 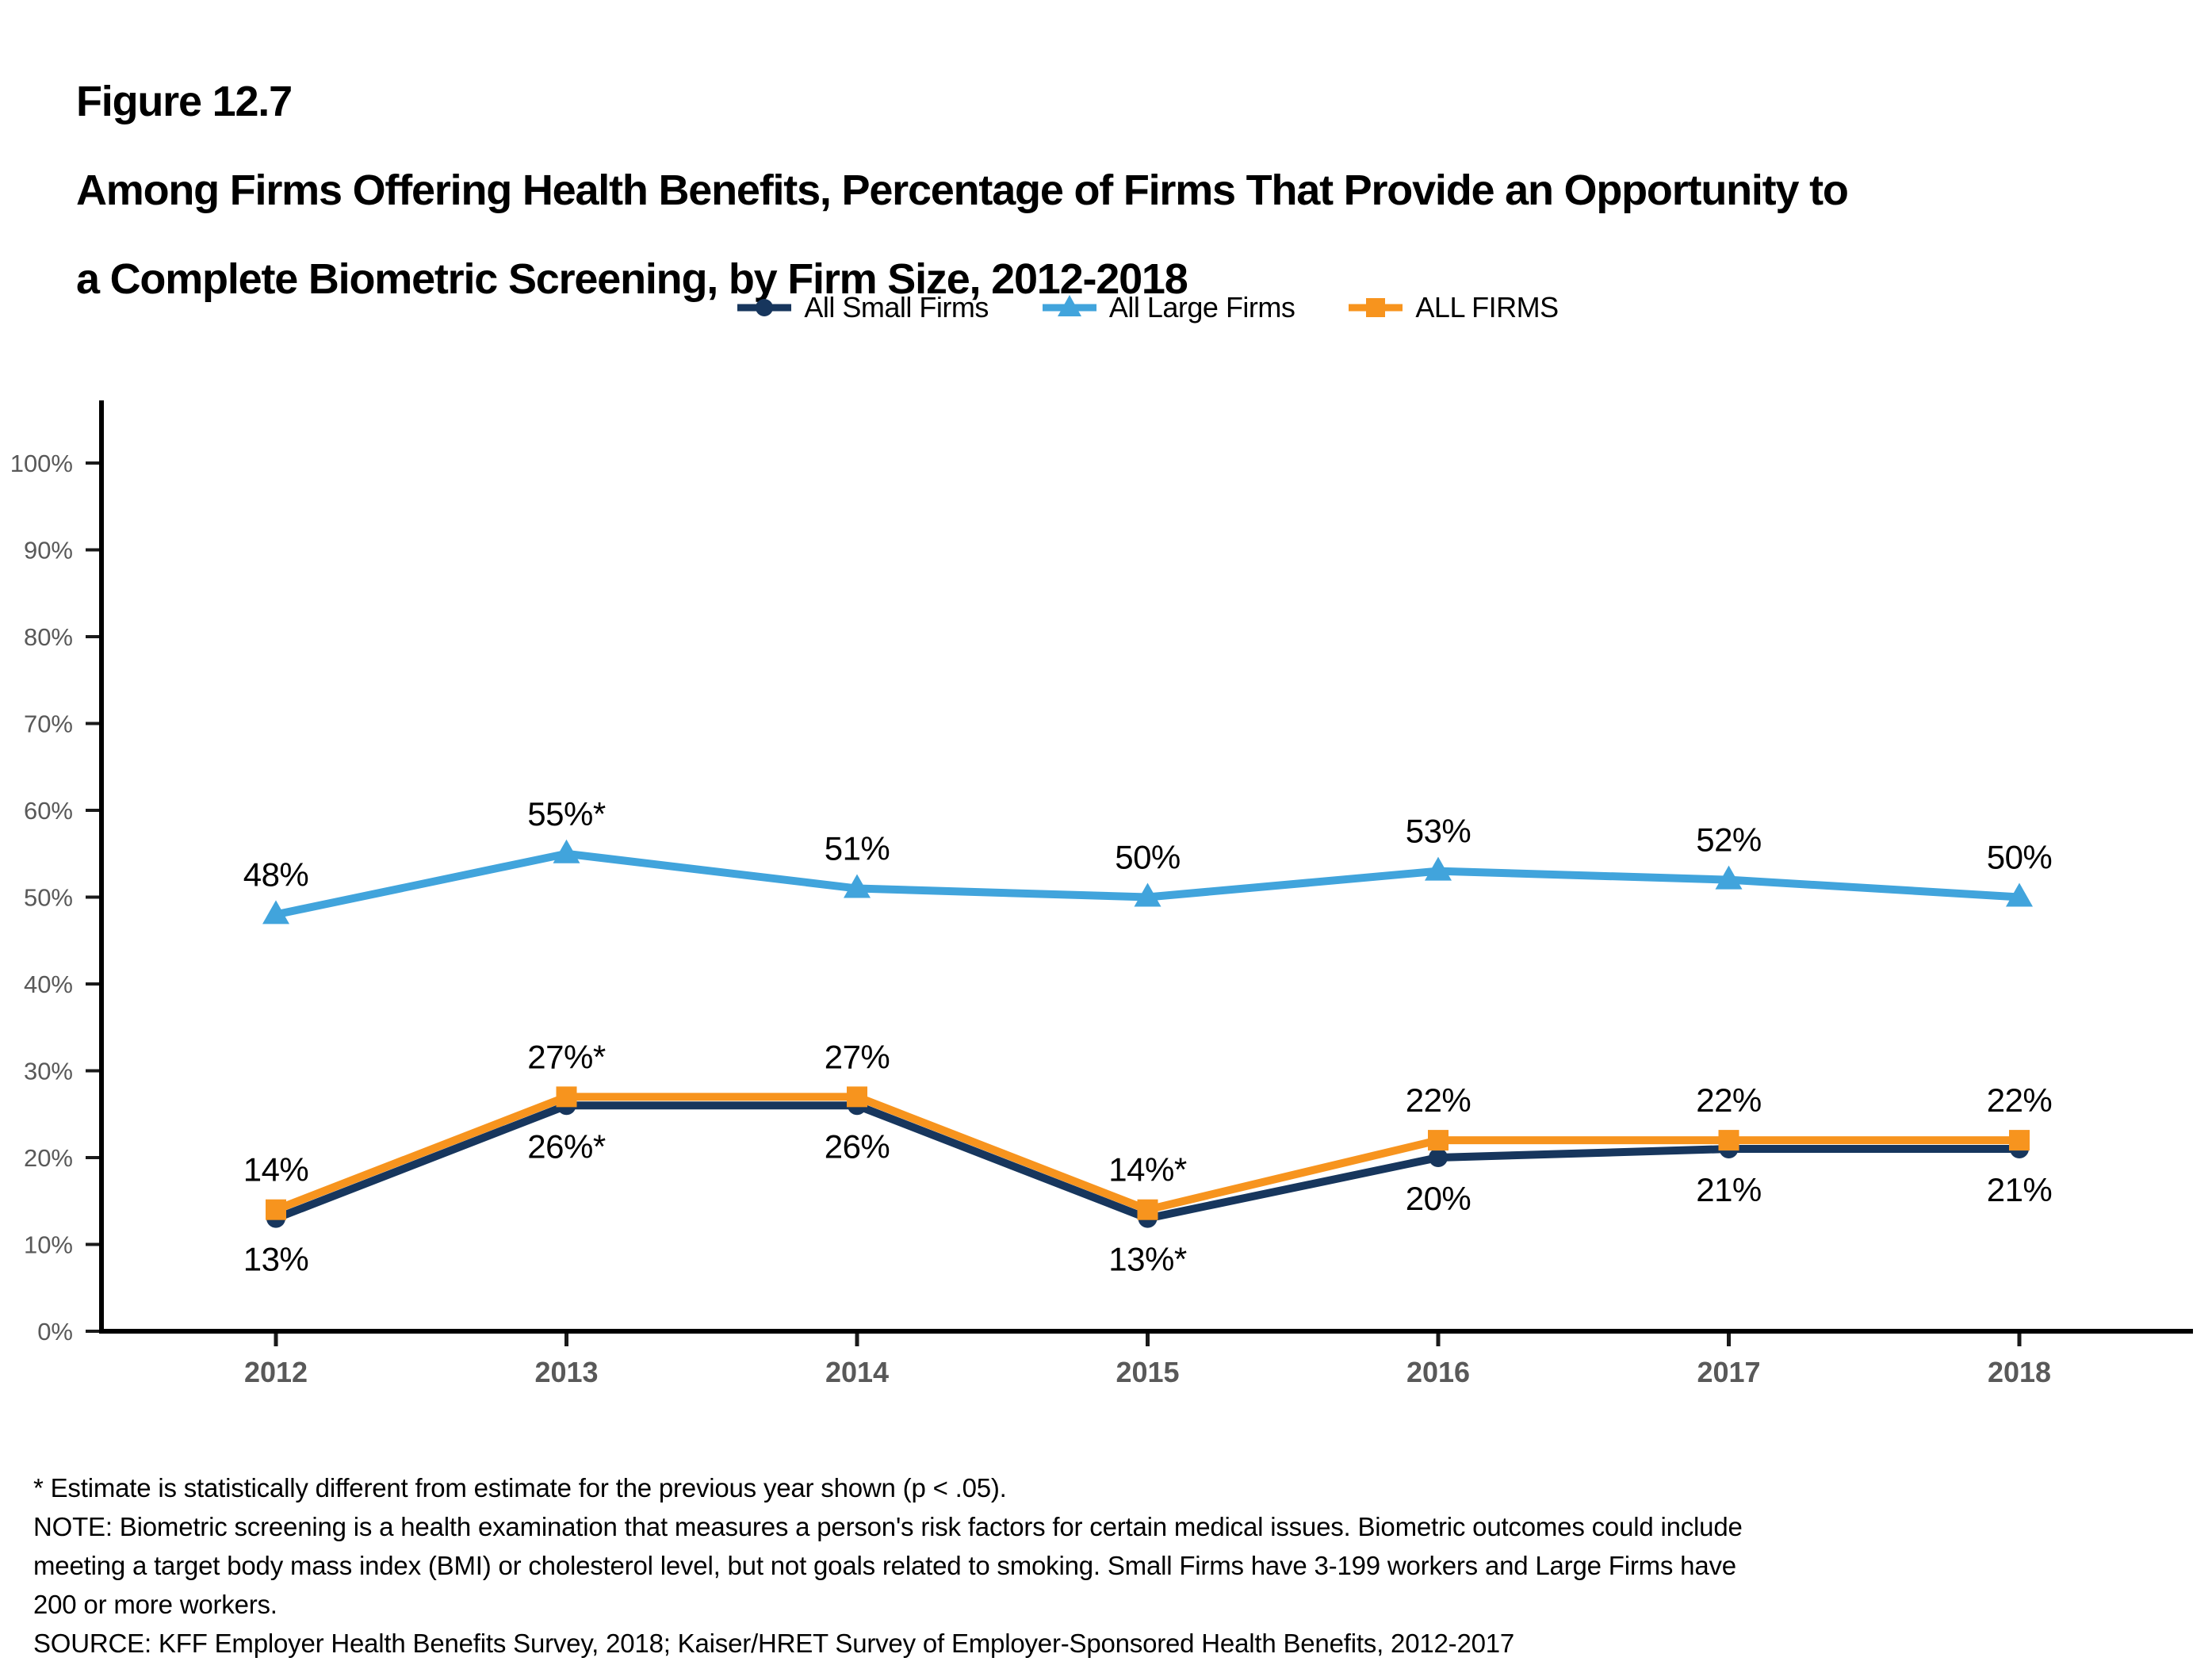 I want to click on y-tick-label: 90%, so click(x=48, y=551).